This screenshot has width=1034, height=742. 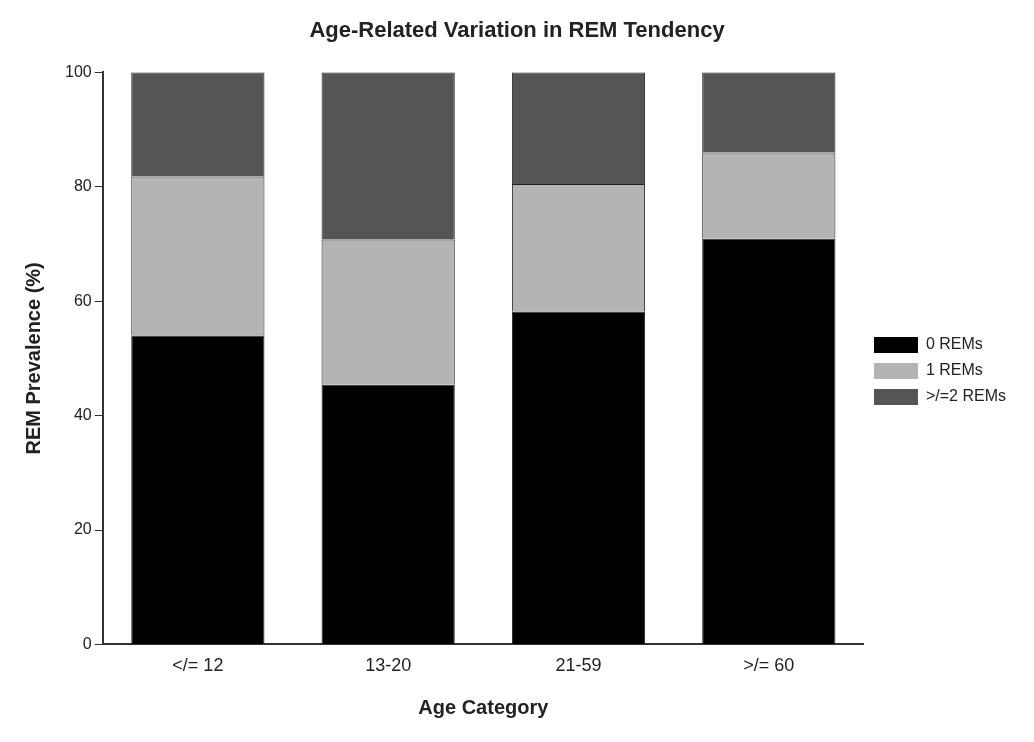 I want to click on y-axis-title: REM Prevalence (%), so click(x=32, y=358).